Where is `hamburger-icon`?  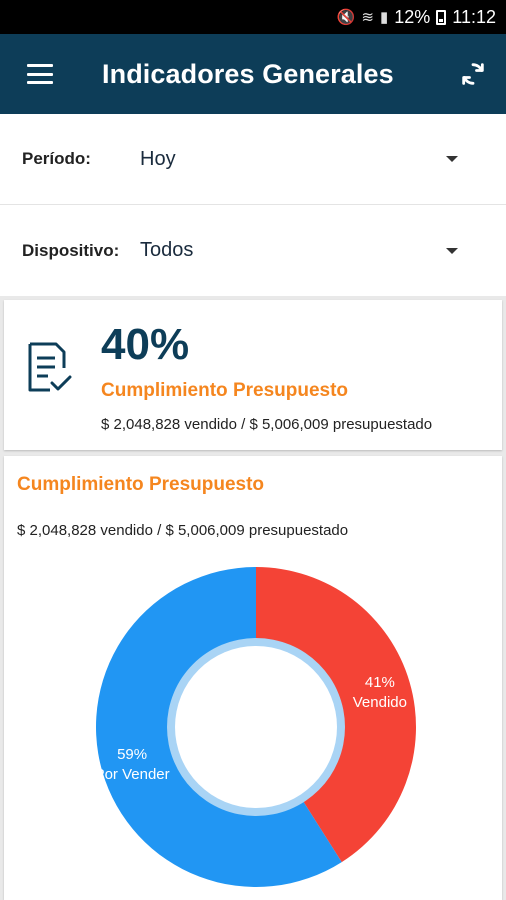 hamburger-icon is located at coordinates (40, 74).